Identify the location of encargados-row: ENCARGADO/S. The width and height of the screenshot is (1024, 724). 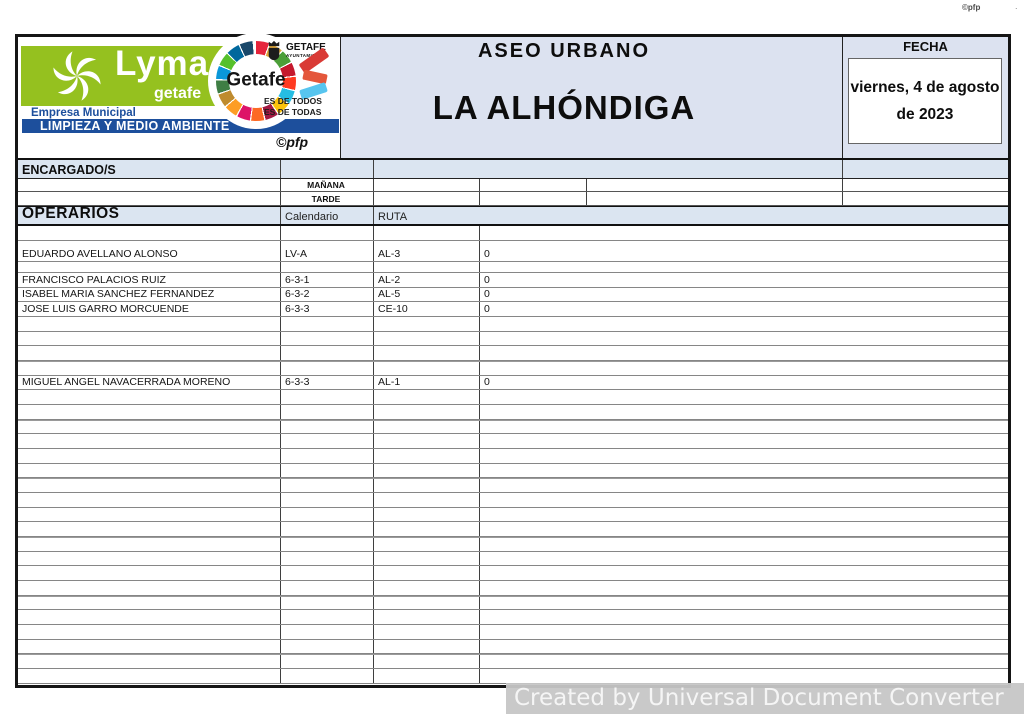
(513, 169).